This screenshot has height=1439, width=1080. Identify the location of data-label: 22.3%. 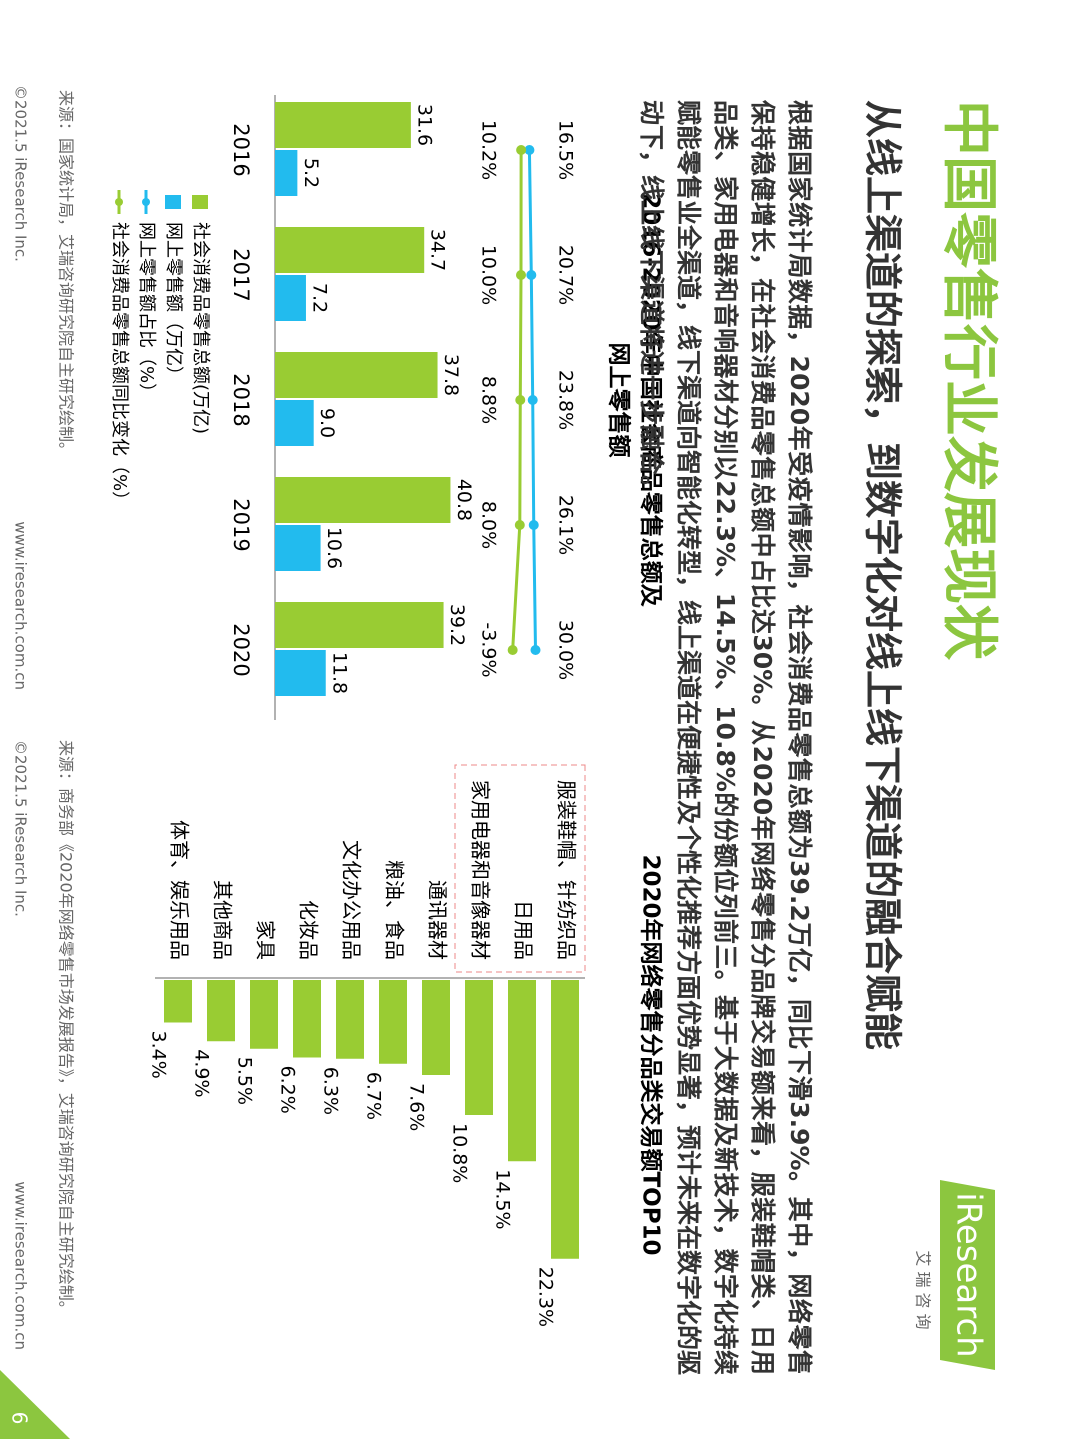
(546, 1297).